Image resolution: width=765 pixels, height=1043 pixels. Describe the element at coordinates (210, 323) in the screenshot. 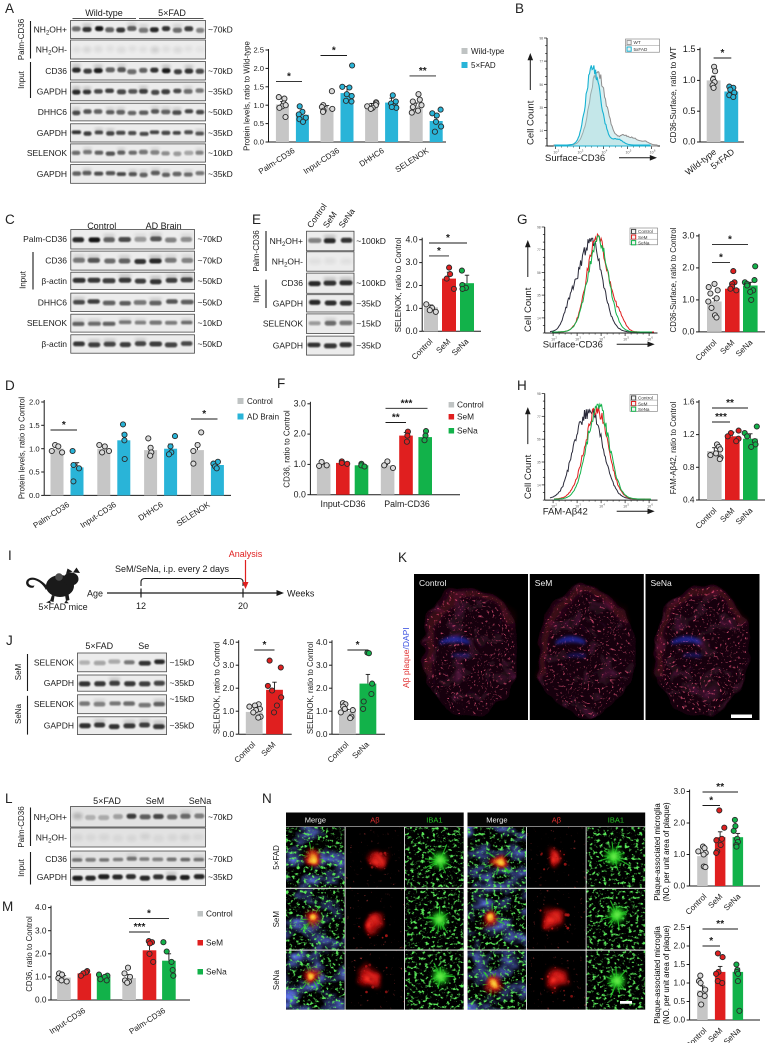

I see `svg-text: ~10kD` at that location.